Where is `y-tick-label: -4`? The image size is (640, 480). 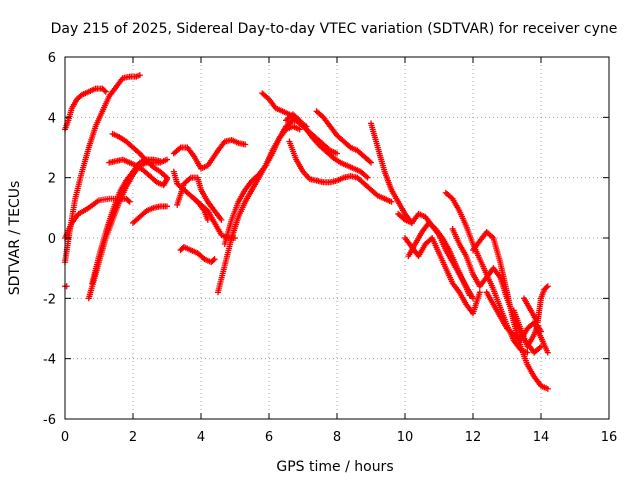
y-tick-label: -4 is located at coordinates (49, 360).